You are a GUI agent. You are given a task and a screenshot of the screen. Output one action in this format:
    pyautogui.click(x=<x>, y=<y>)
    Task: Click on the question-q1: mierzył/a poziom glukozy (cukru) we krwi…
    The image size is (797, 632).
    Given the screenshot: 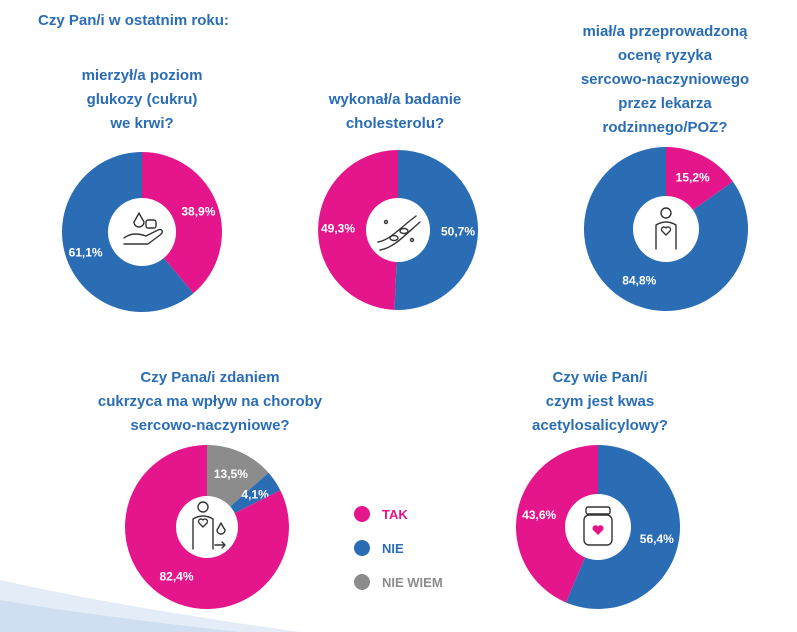 What is the action you would take?
    pyautogui.click(x=142, y=100)
    